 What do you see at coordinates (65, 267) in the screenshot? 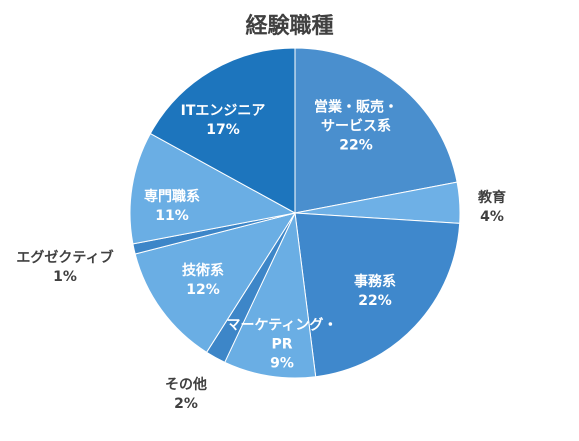
I see `slice-label: エグゼクティブ 1%` at bounding box center [65, 267].